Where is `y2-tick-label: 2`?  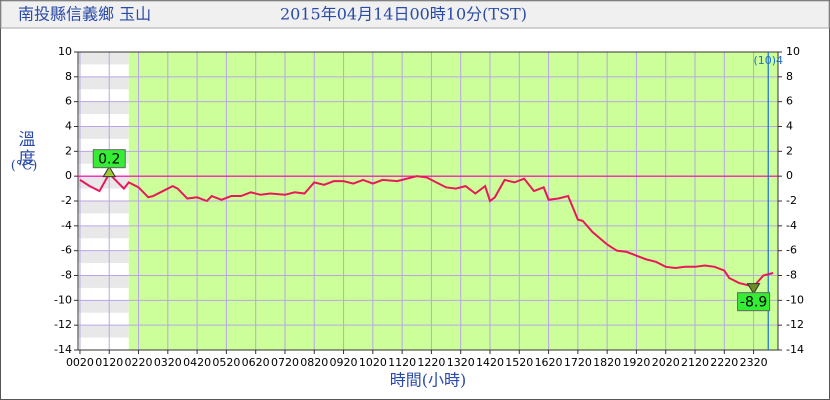
y2-tick-label: 2 is located at coordinates (789, 150).